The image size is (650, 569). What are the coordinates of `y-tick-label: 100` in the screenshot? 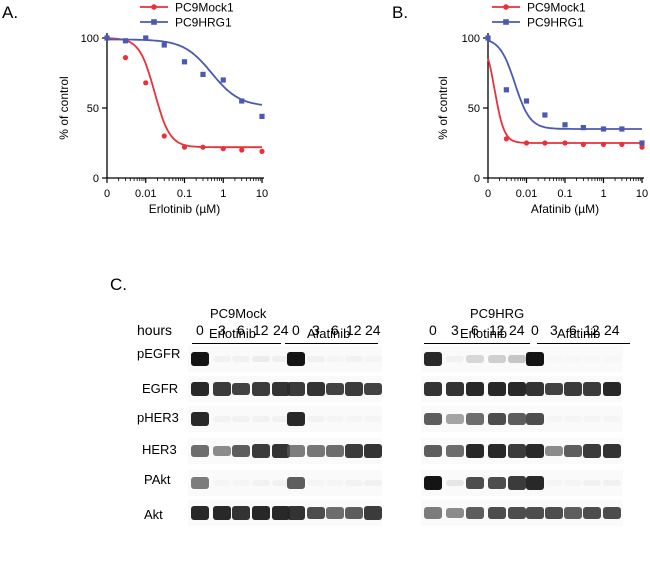 It's located at (90, 39).